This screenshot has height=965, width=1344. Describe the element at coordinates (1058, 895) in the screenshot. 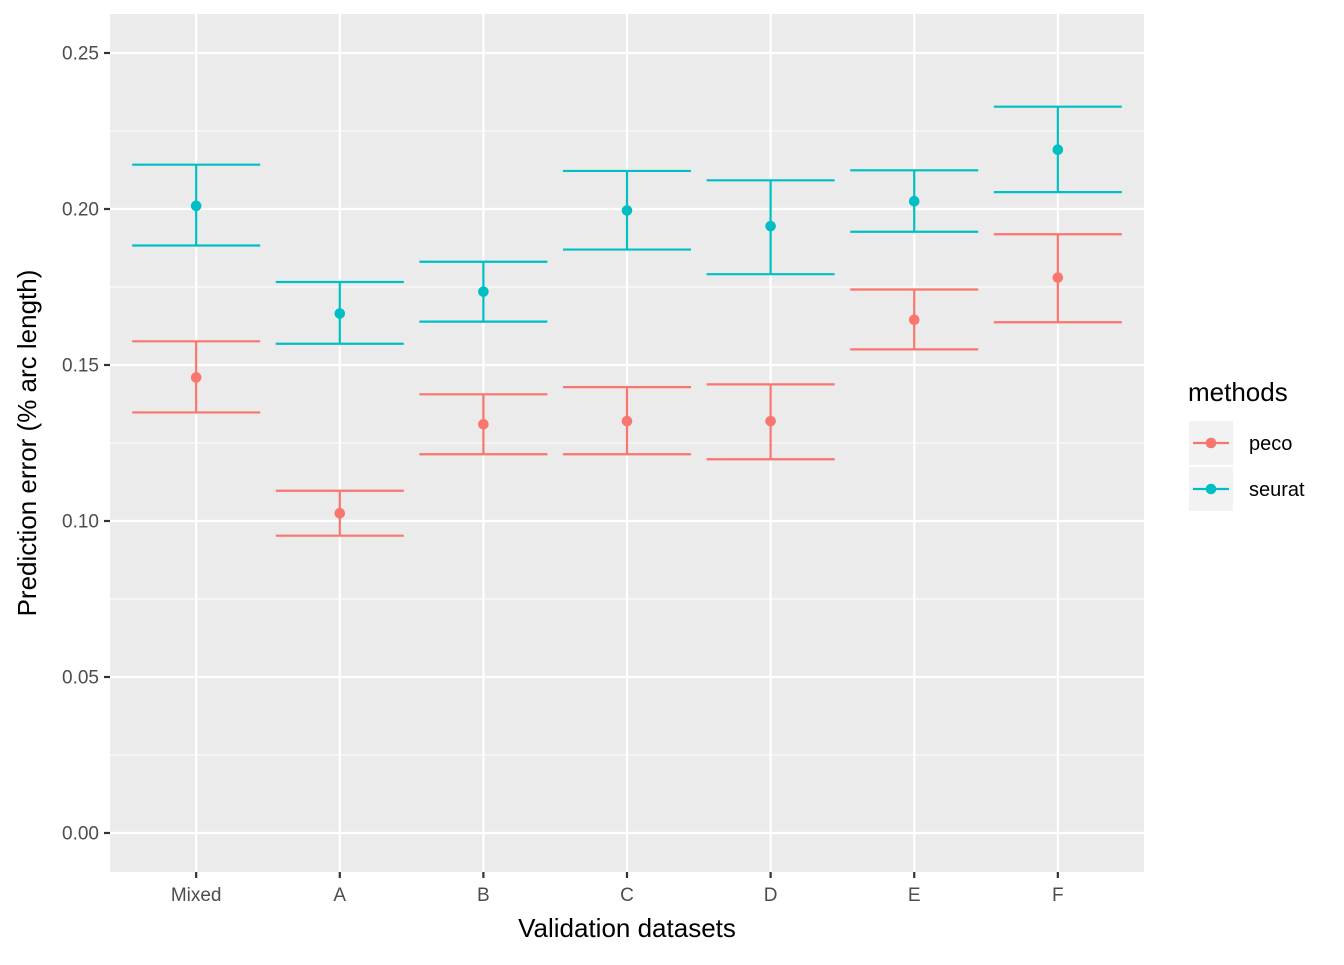

I see `x-tick-label: F` at that location.